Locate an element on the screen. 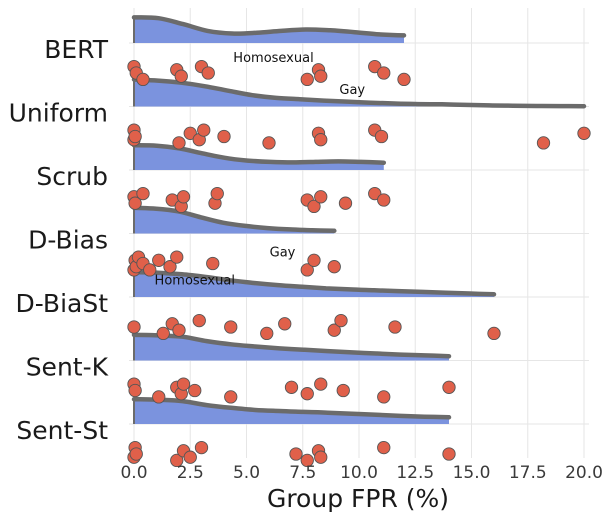  y-tick-label: D-Bias is located at coordinates (68, 240).